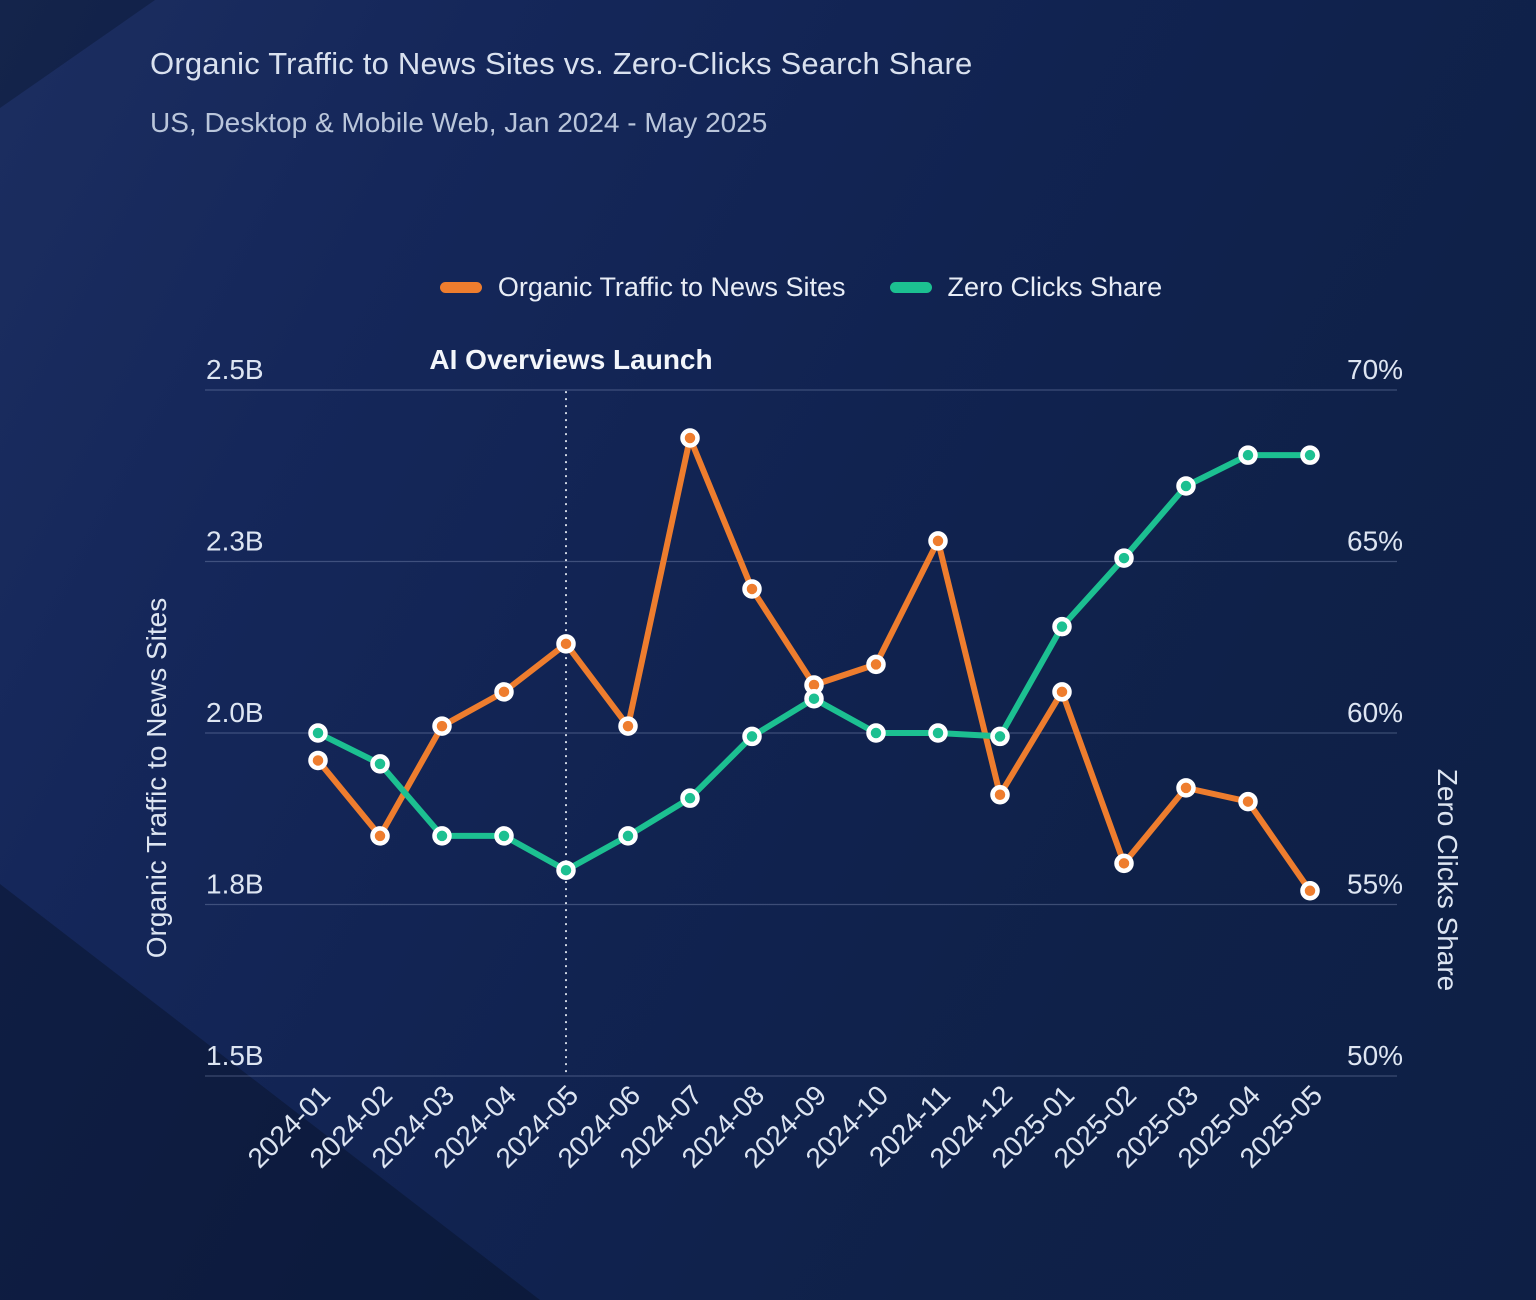 The image size is (1536, 1300). Describe the element at coordinates (235, 369) in the screenshot. I see `left-axis-tick: 2.5B` at that location.